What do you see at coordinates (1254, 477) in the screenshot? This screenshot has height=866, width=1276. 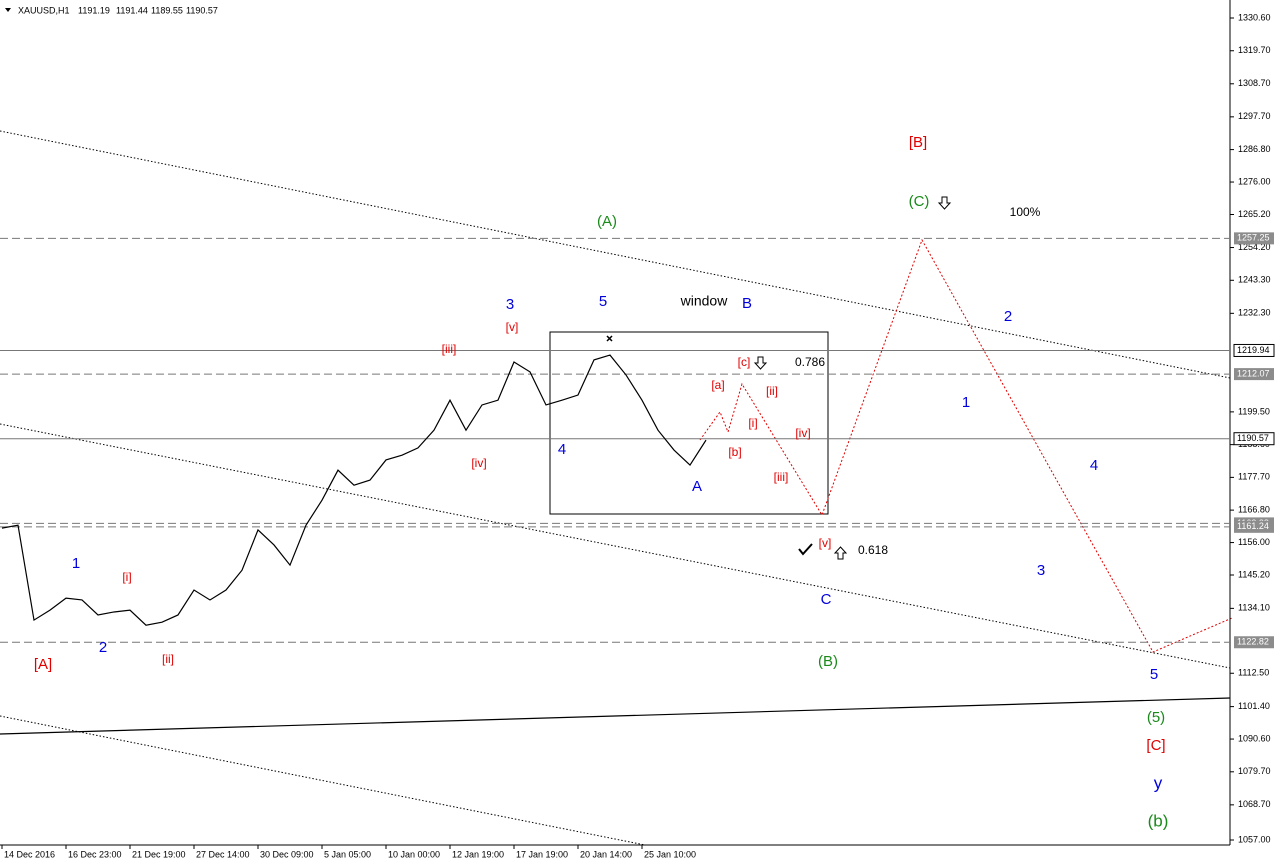 I see `y-tick-label: 1177.70` at bounding box center [1254, 477].